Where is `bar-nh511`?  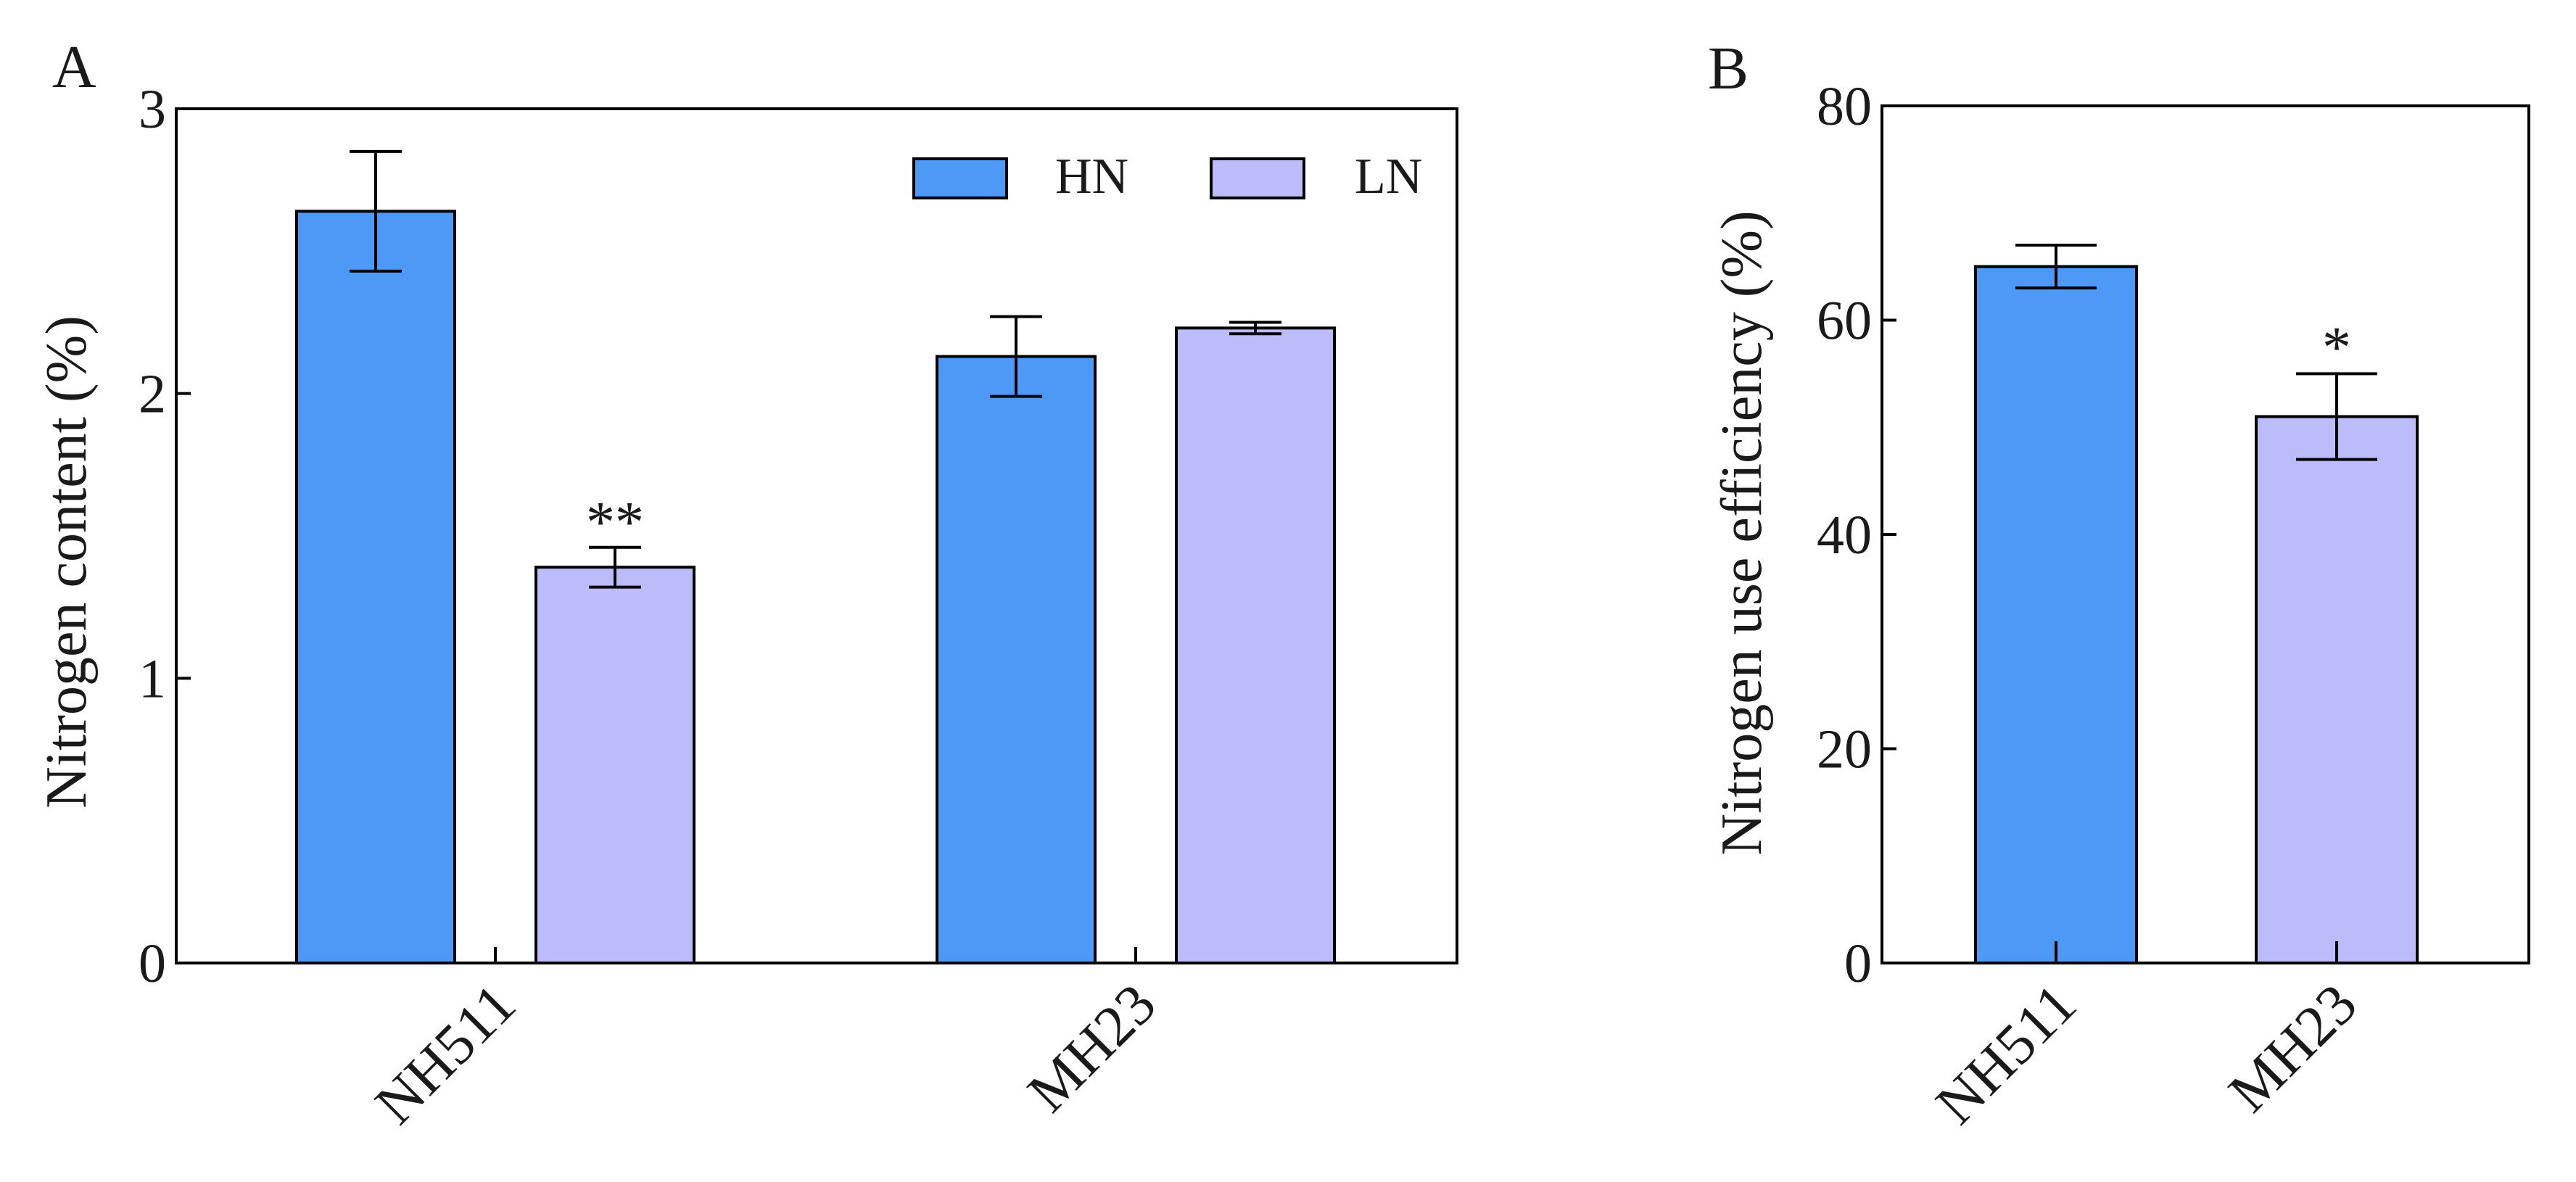 bar-nh511 is located at coordinates (2056, 614).